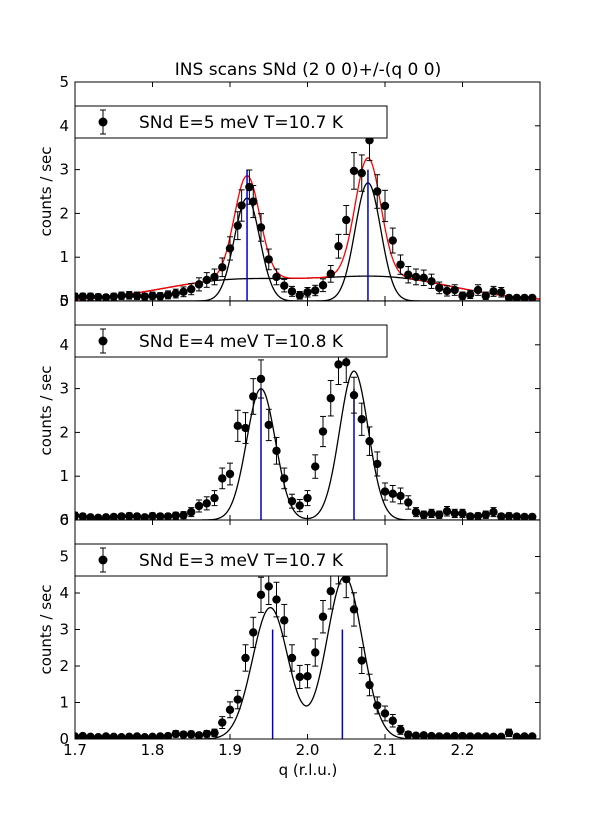 Image resolution: width=600 pixels, height=821 pixels. What do you see at coordinates (230, 750) in the screenshot?
I see `x-tick-label: 1.9` at bounding box center [230, 750].